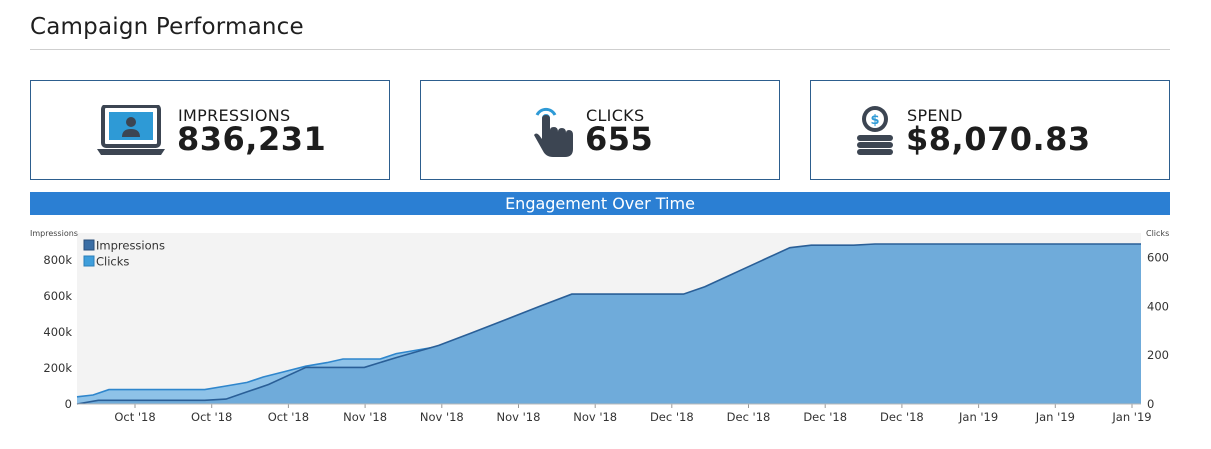 The image size is (1211, 449). What do you see at coordinates (1158, 355) in the screenshot?
I see `y-right-tick-label: 200` at bounding box center [1158, 355].